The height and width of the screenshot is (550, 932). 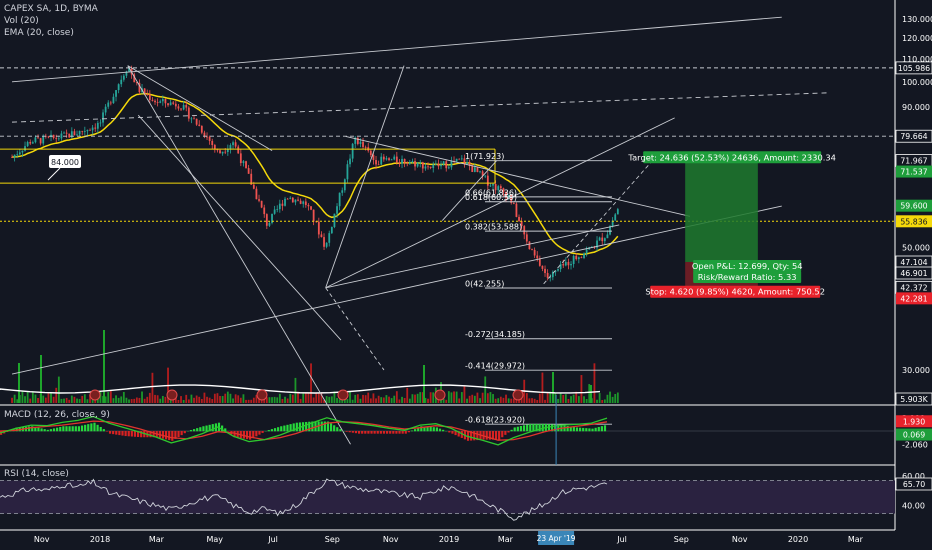 What do you see at coordinates (914, 68) in the screenshot?
I see `price-badge: 105.986` at bounding box center [914, 68].